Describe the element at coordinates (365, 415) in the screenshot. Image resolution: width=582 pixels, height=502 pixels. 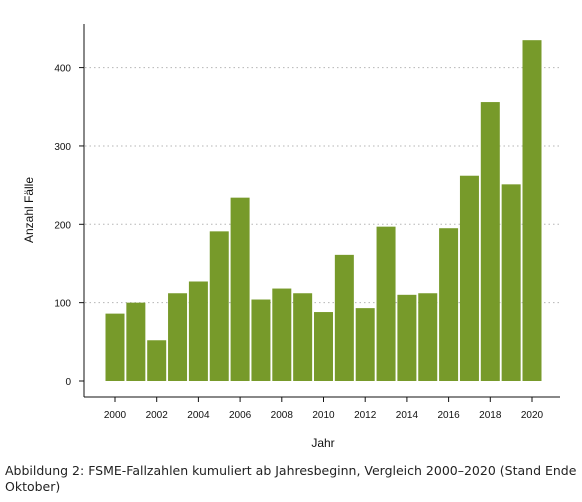
I see `x-tick-label: 2012` at that location.